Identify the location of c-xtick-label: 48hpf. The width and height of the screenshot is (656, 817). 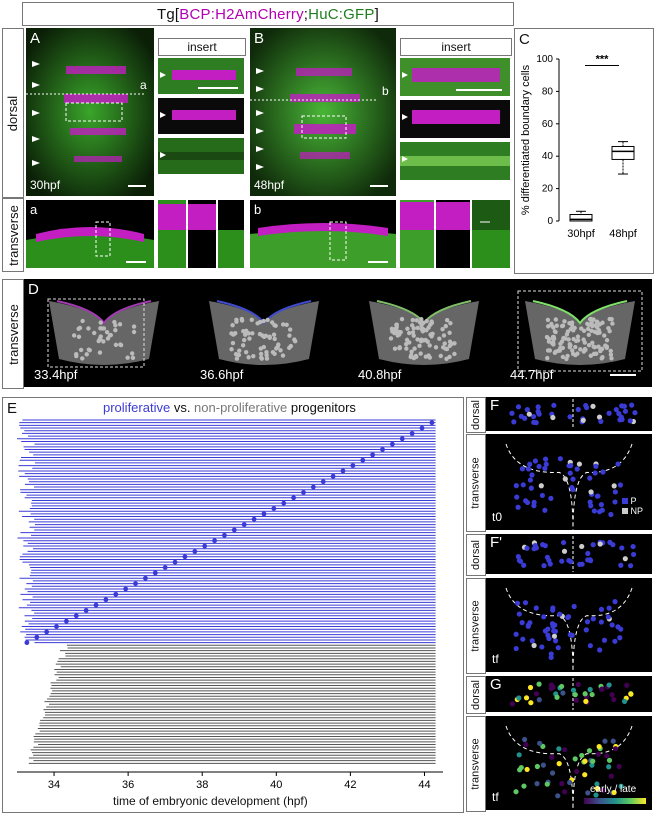
(623, 234).